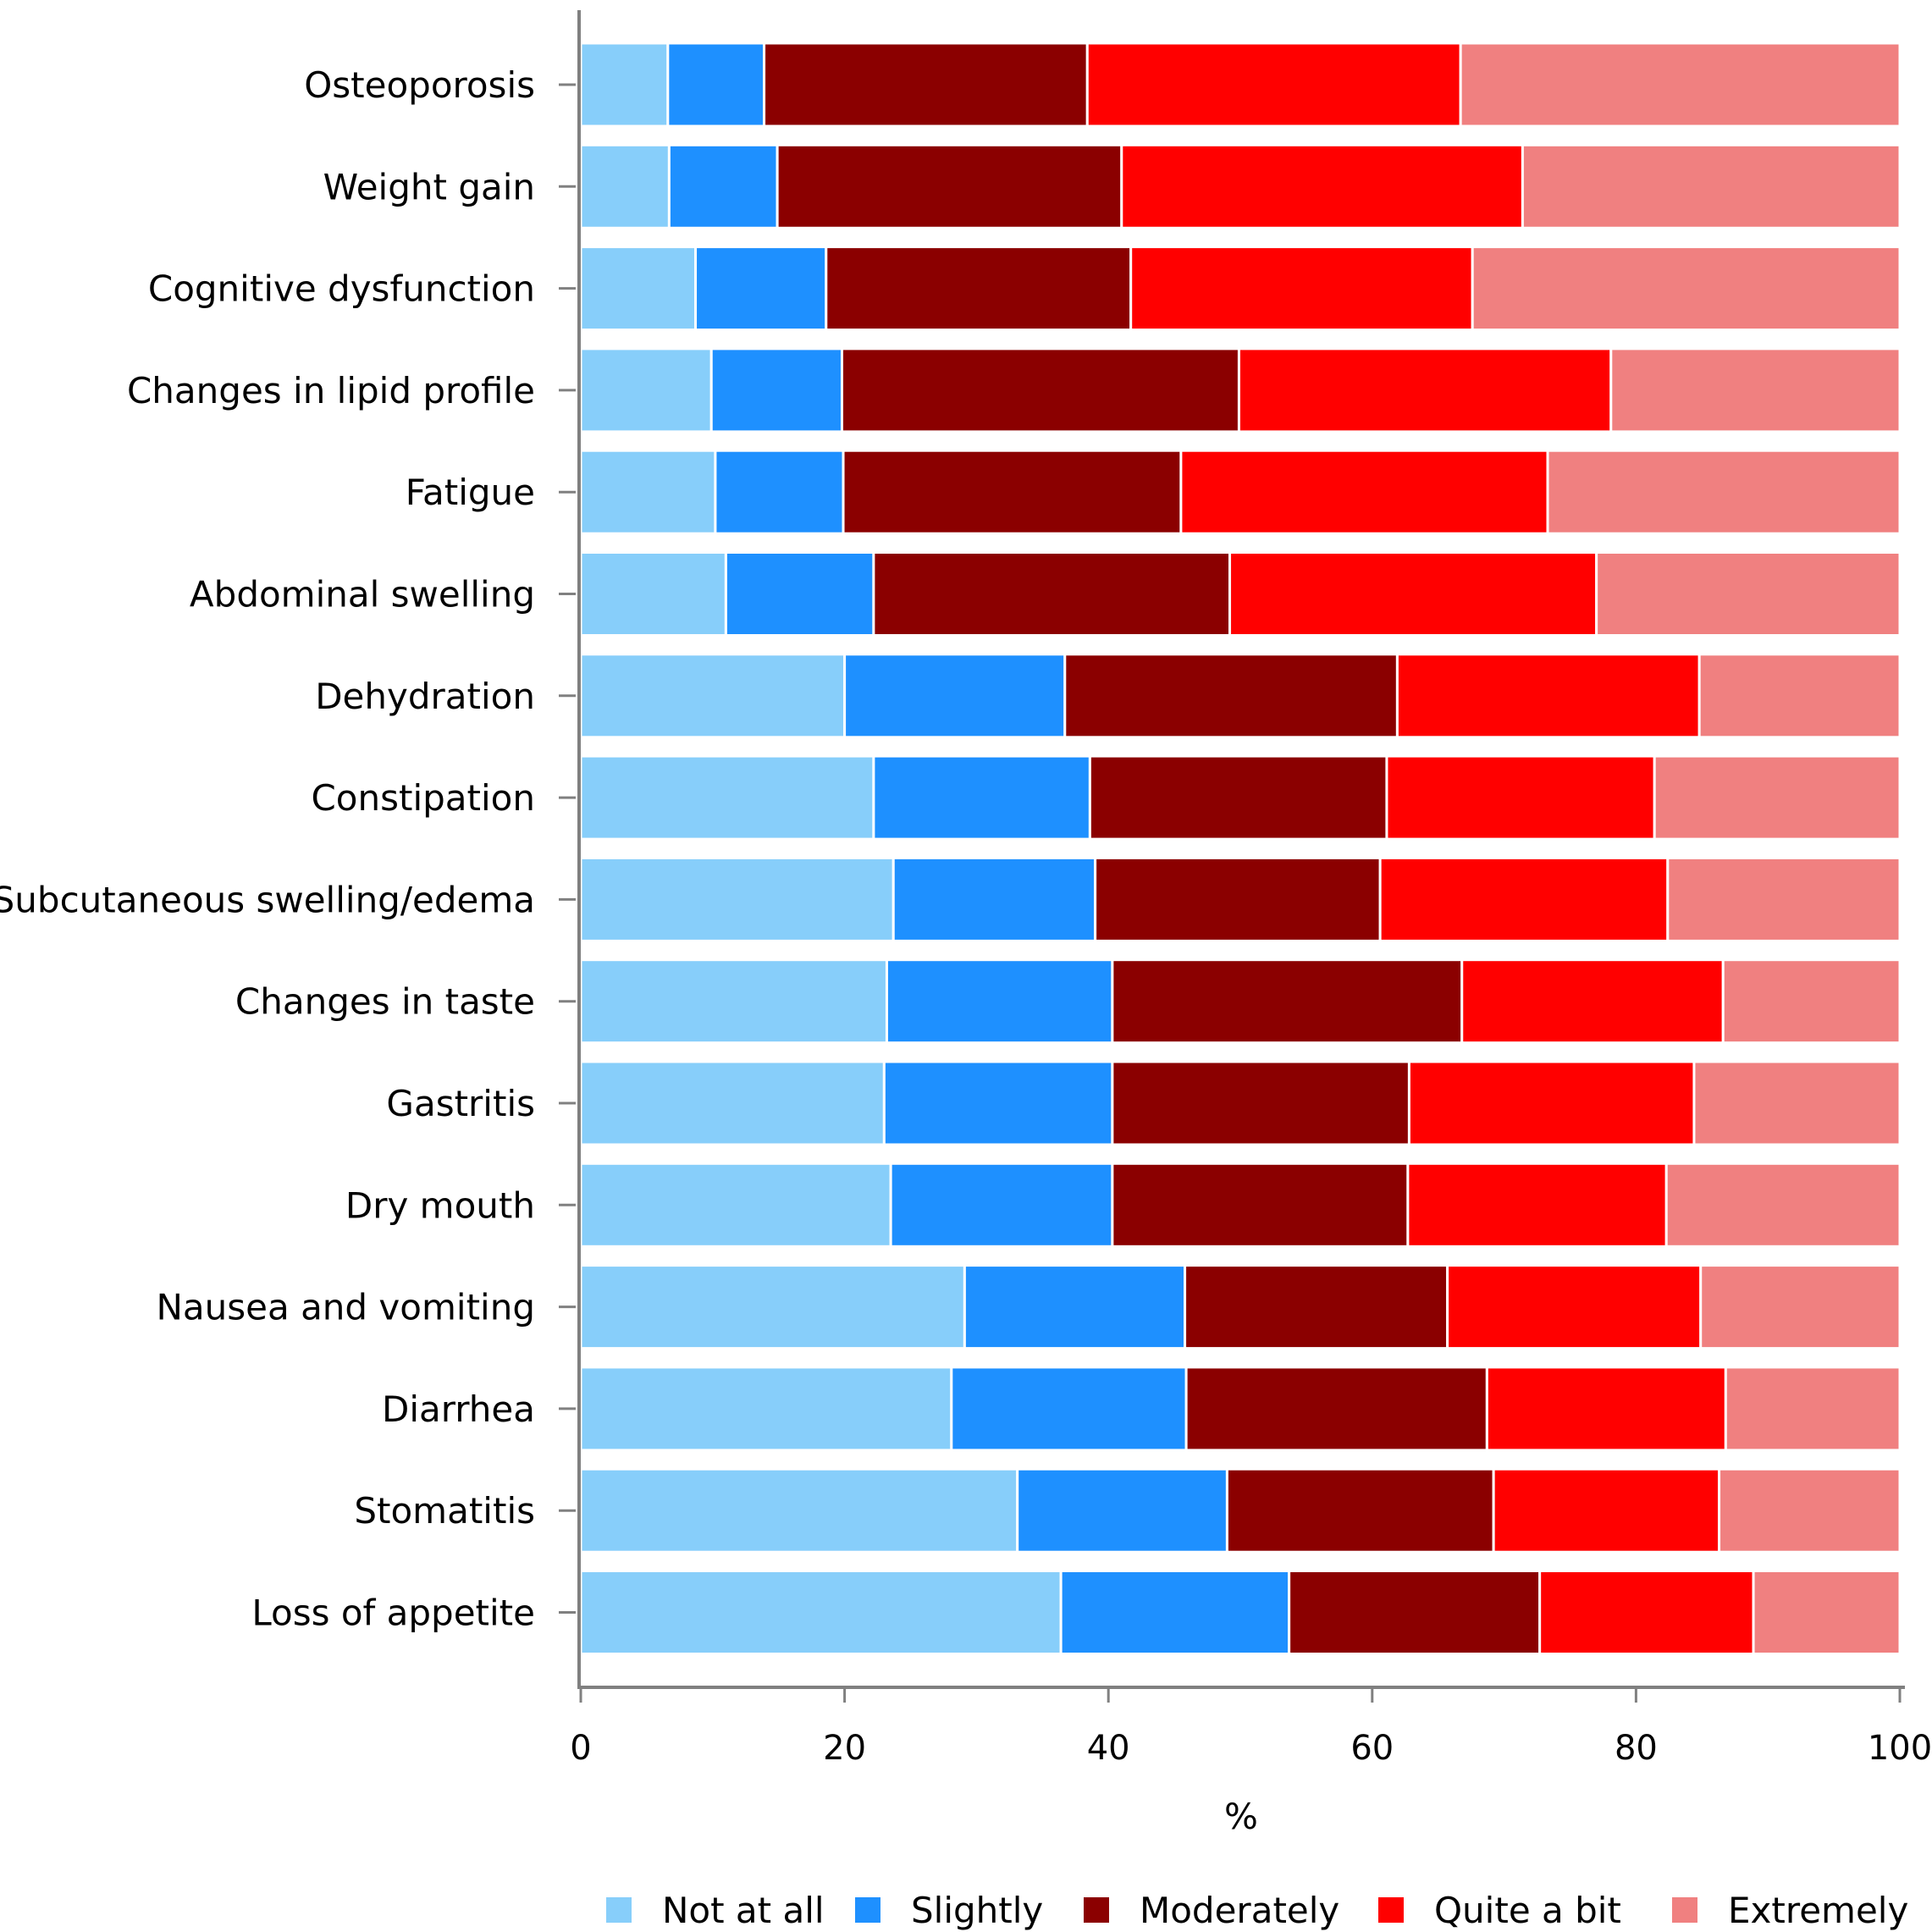 This screenshot has width=1932, height=1932. What do you see at coordinates (331, 390) in the screenshot?
I see `category-label: Changes in lipid profile` at bounding box center [331, 390].